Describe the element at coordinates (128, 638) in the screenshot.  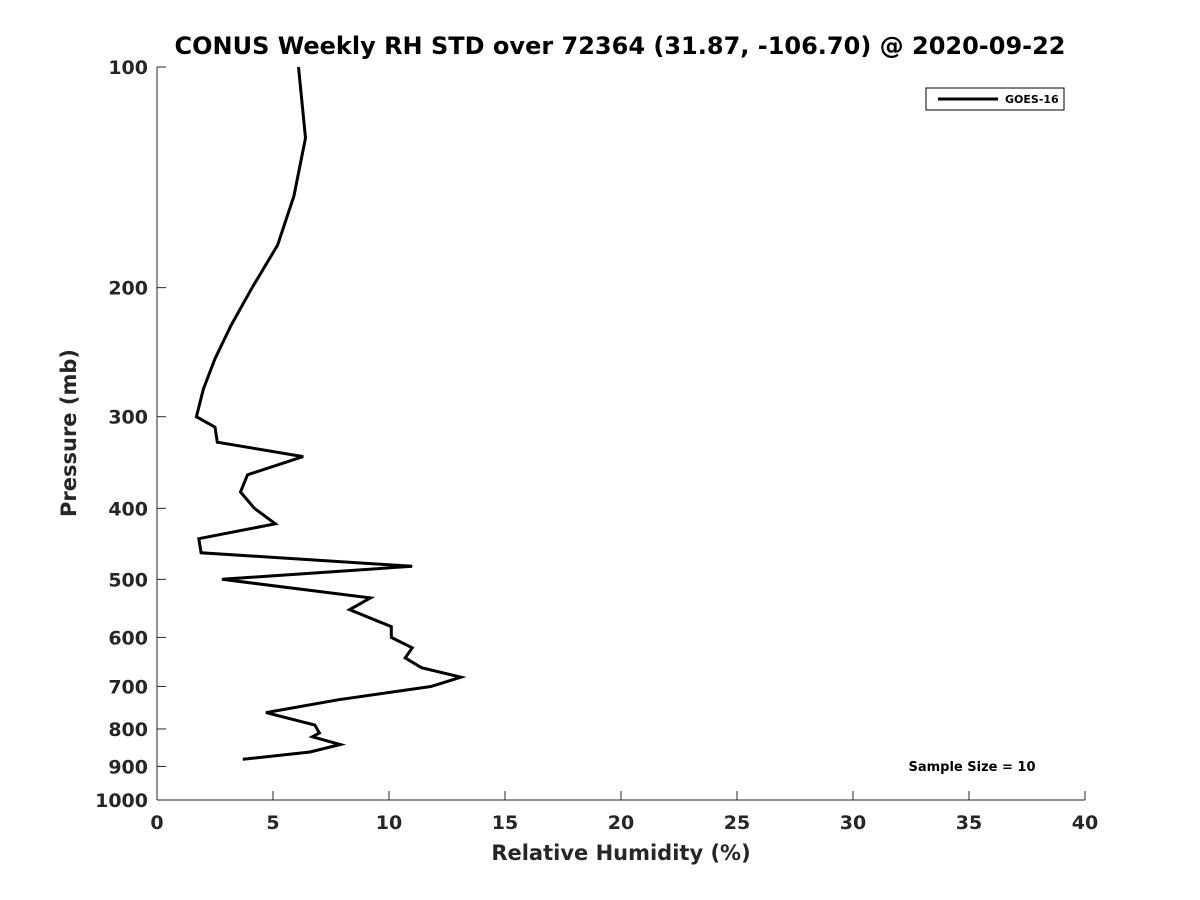
I see `y-tick-label: 600` at that location.